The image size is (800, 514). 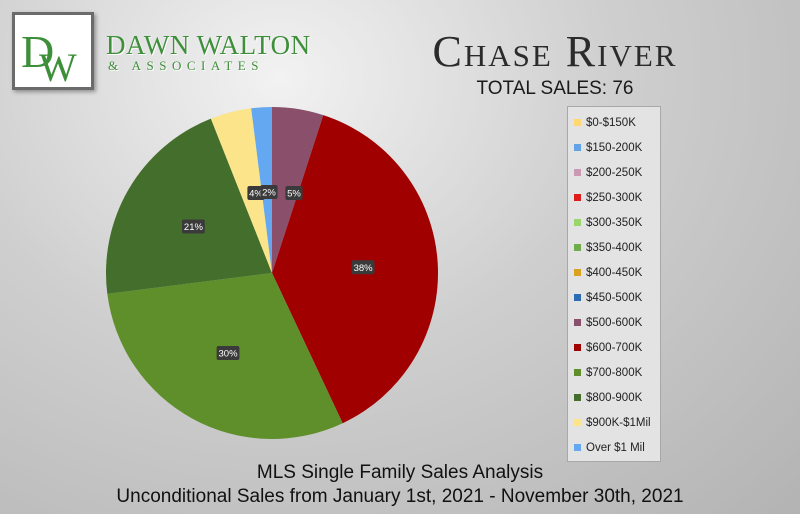 I want to click on data-label-bg-900k-1mil, so click(x=256, y=193).